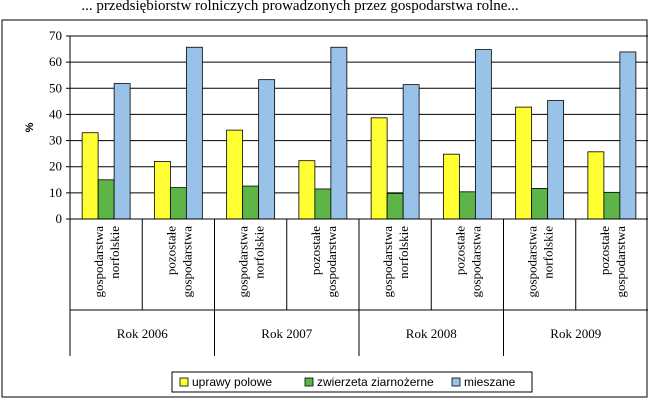  I want to click on y-tick-label: 30, so click(55, 140).